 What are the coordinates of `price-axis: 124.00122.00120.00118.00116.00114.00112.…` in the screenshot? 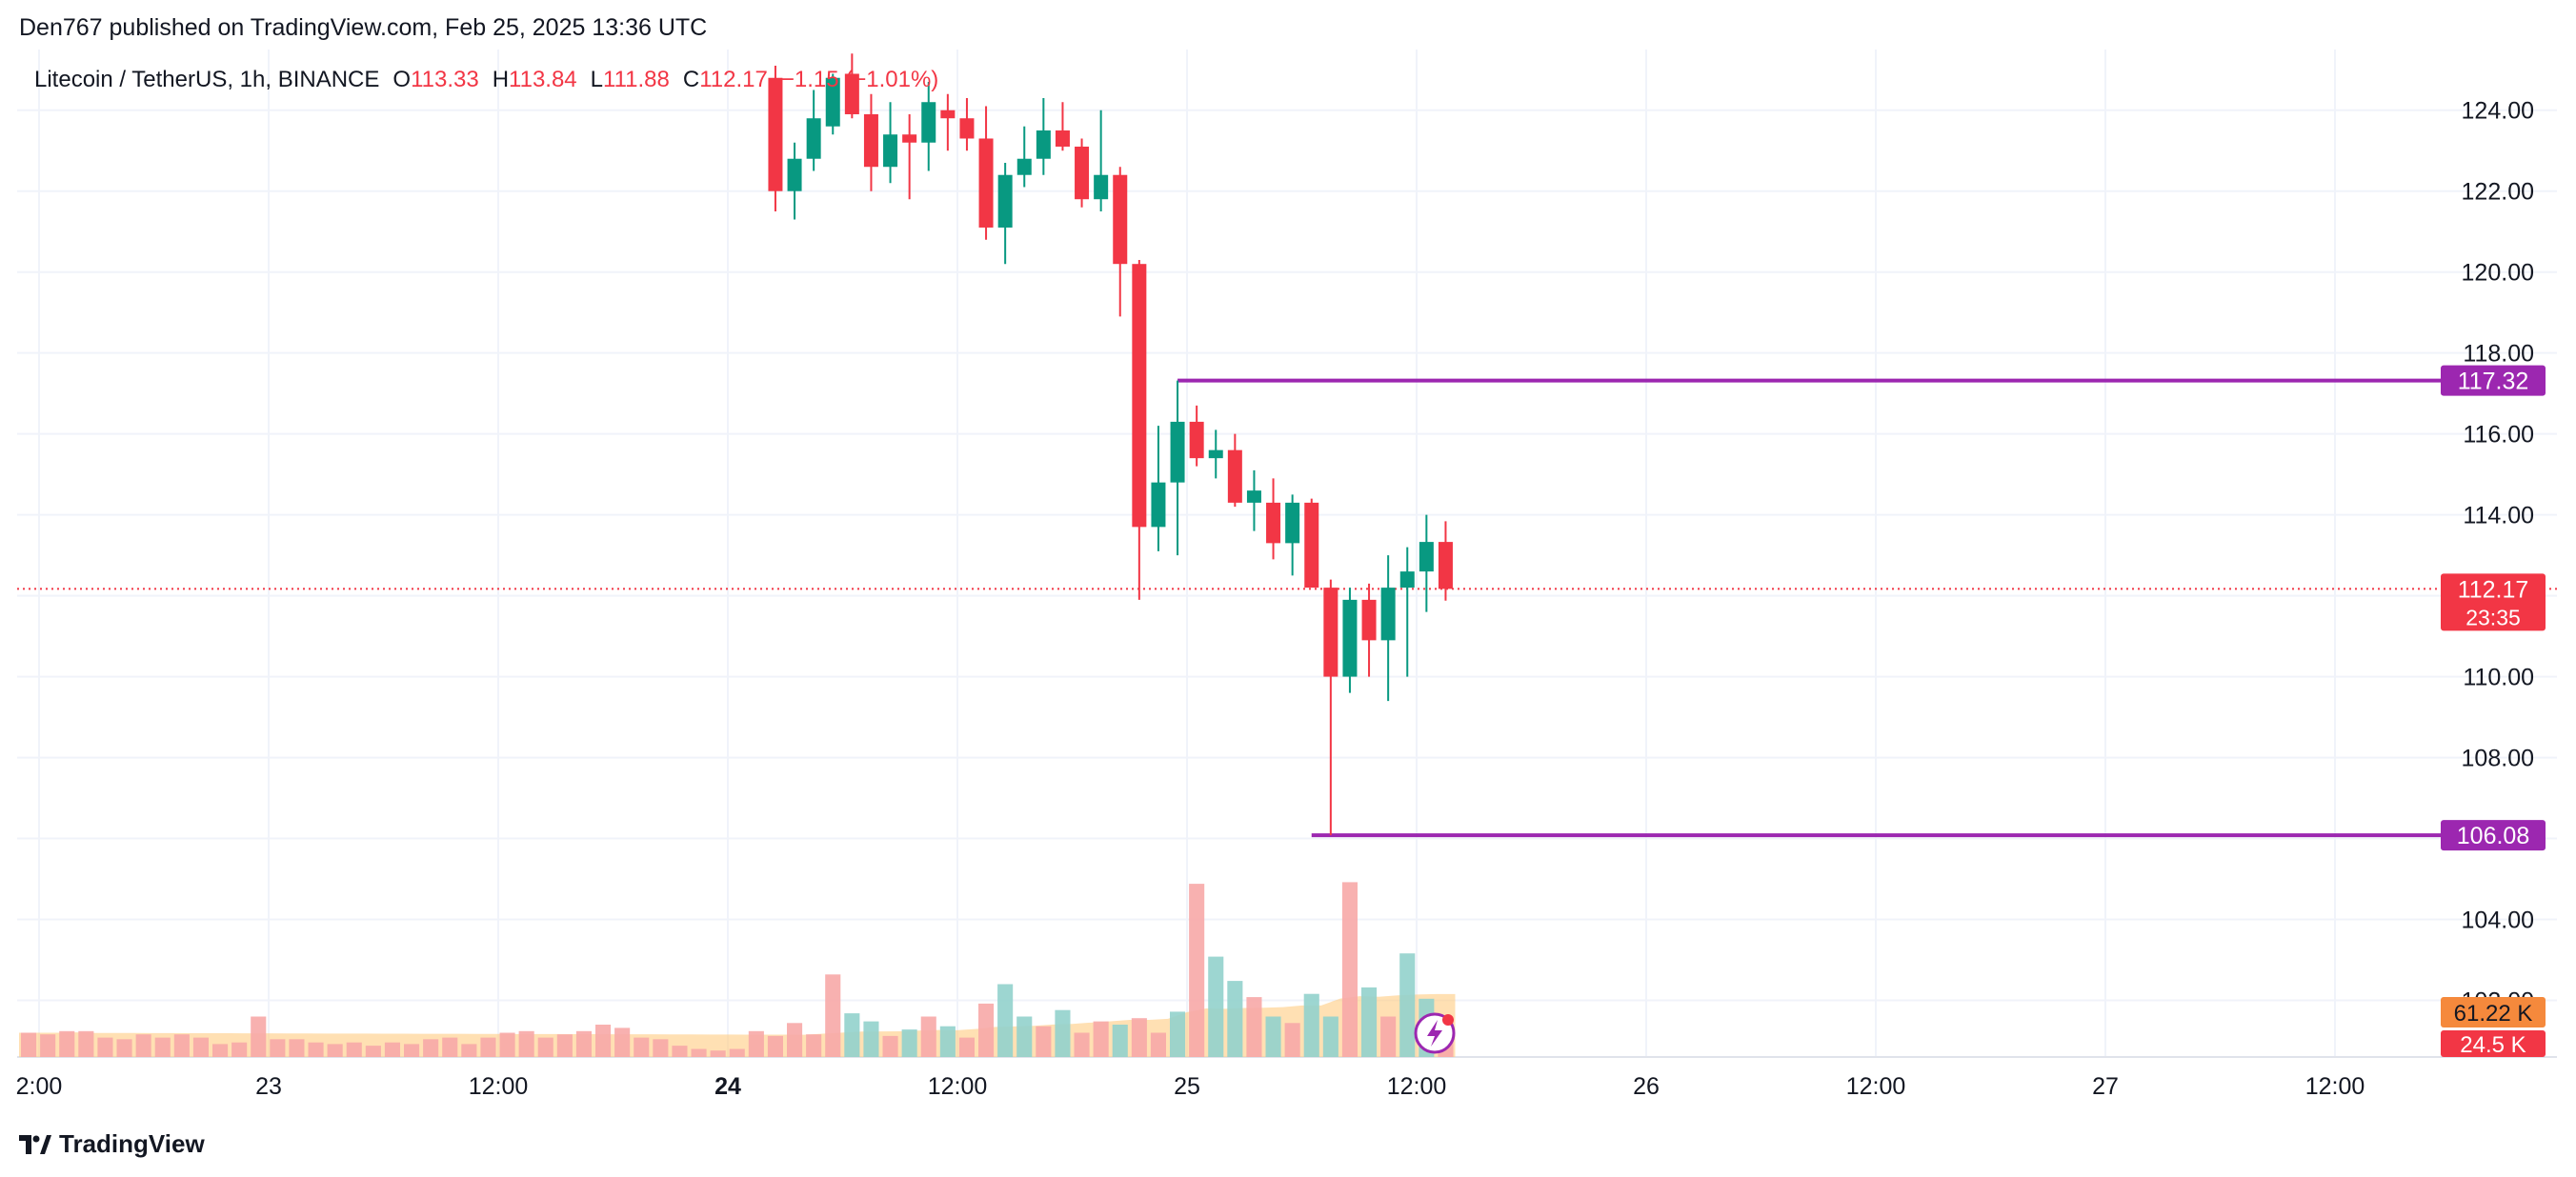 It's located at (2498, 556).